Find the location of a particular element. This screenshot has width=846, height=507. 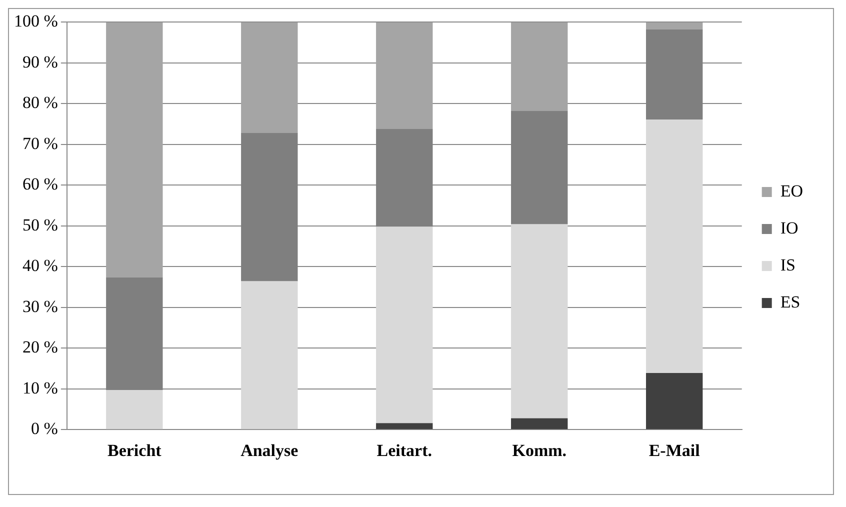

y-tick-label: 20 % is located at coordinates (40, 347).